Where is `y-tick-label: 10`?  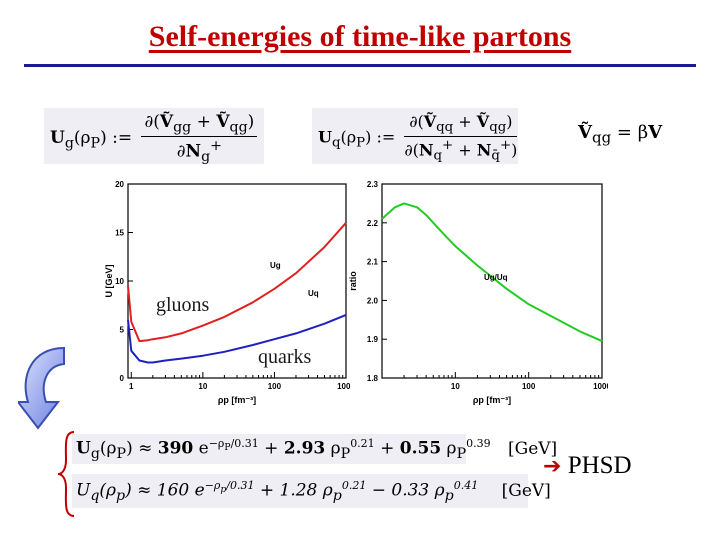 y-tick-label: 10 is located at coordinates (119, 281).